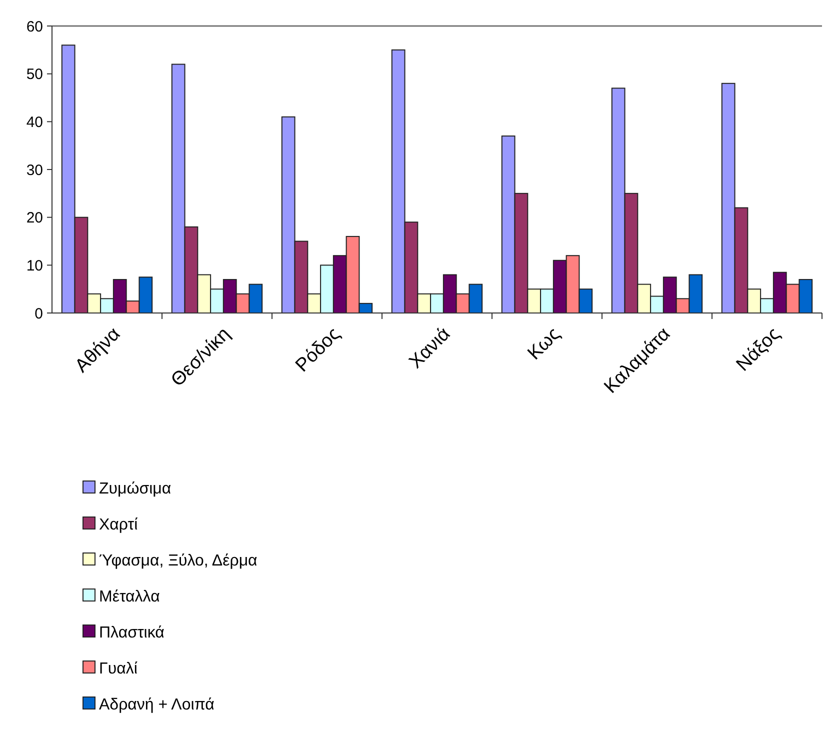  Describe the element at coordinates (178, 561) in the screenshot. I see `legend-label: Ύφασμα, Ξύλο, Δέρμα` at that location.